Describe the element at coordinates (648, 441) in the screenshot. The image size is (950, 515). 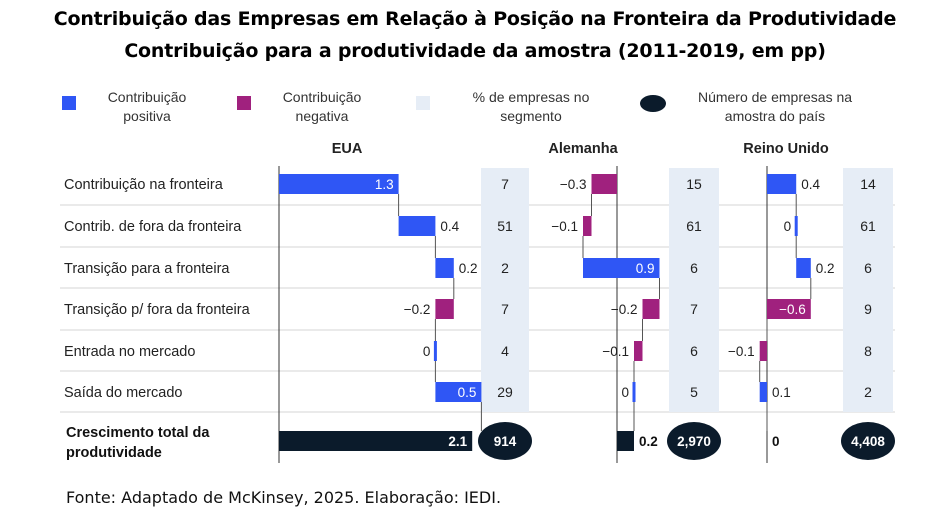
I see `total-bar-label-alemanha: 0.2` at that location.